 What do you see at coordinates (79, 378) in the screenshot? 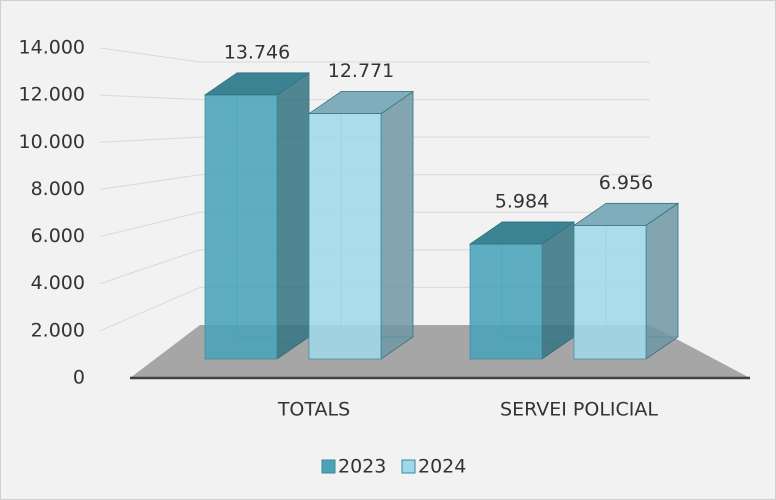
I see `y-tick-label: 0` at bounding box center [79, 378].